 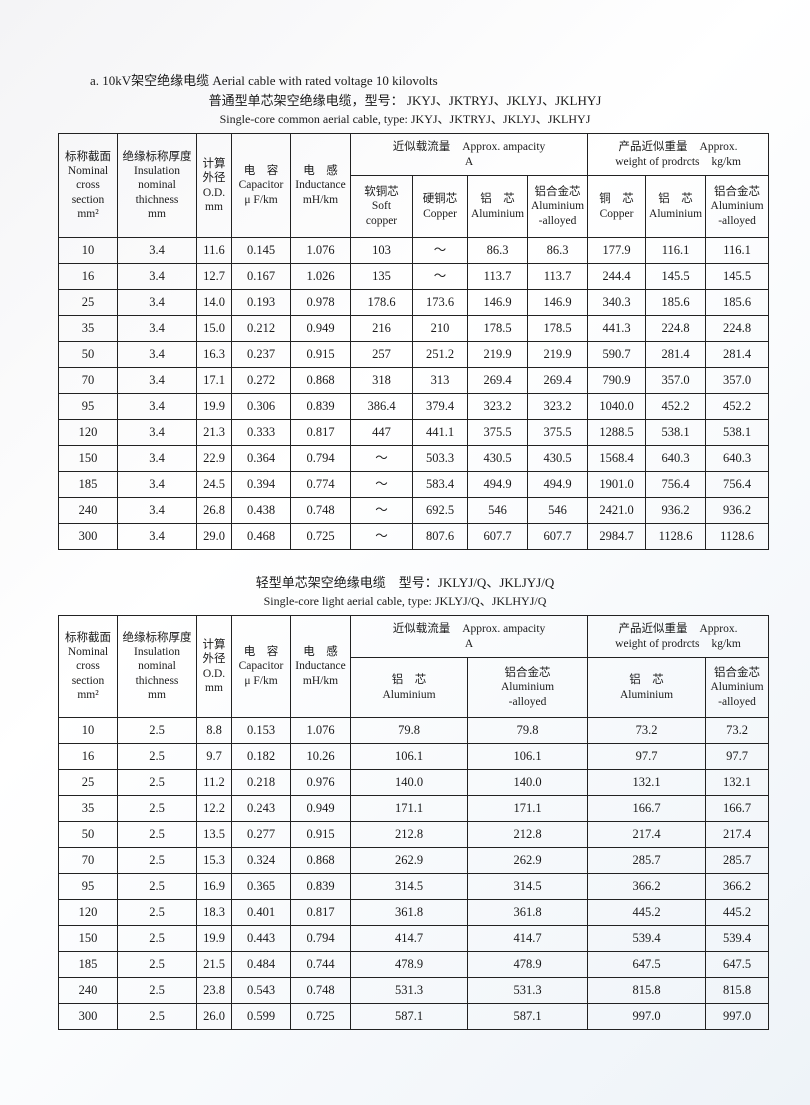 What do you see at coordinates (261, 458) in the screenshot?
I see `table-cell: 0.364` at bounding box center [261, 458].